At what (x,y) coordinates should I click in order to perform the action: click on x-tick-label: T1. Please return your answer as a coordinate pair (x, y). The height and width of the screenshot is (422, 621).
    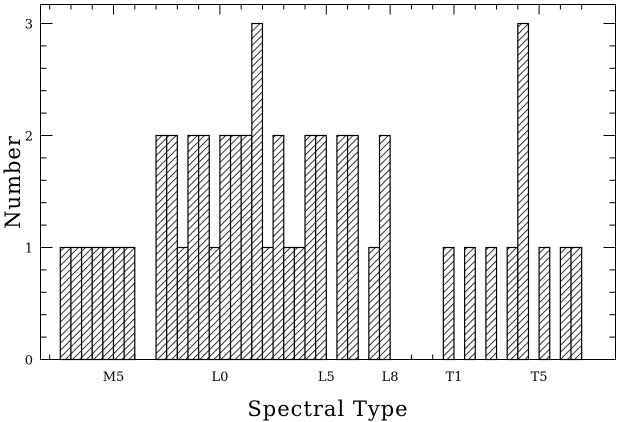
    Looking at the image, I should click on (454, 377).